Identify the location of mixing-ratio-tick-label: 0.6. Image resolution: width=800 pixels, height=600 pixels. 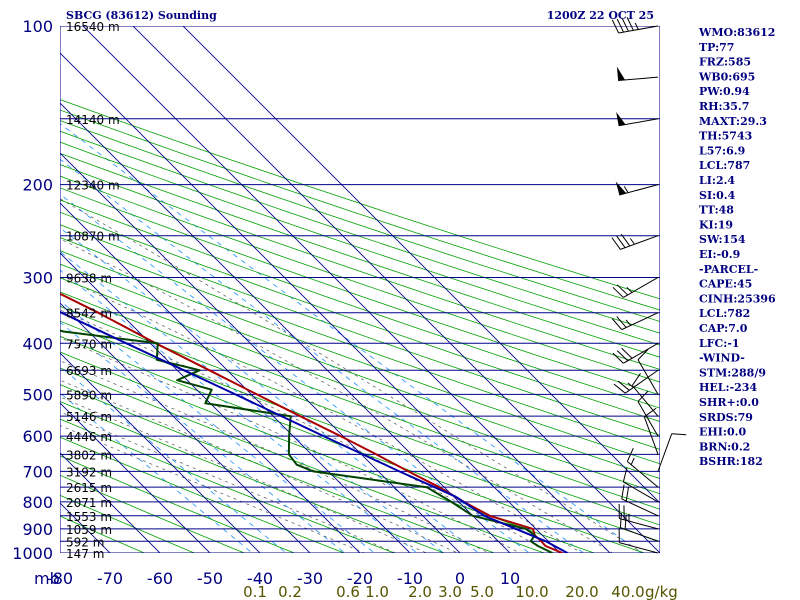
(348, 591).